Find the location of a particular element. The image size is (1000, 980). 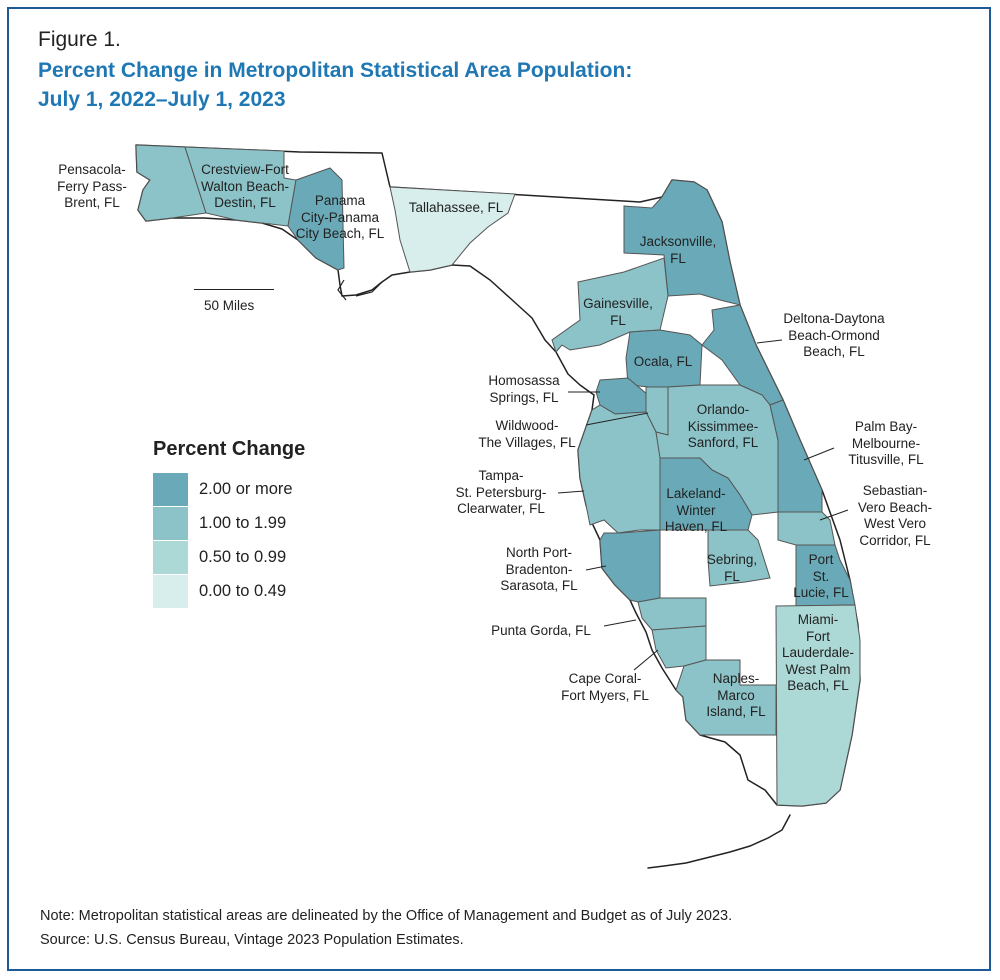

figure-label: Figure 1. is located at coordinates (79, 39).